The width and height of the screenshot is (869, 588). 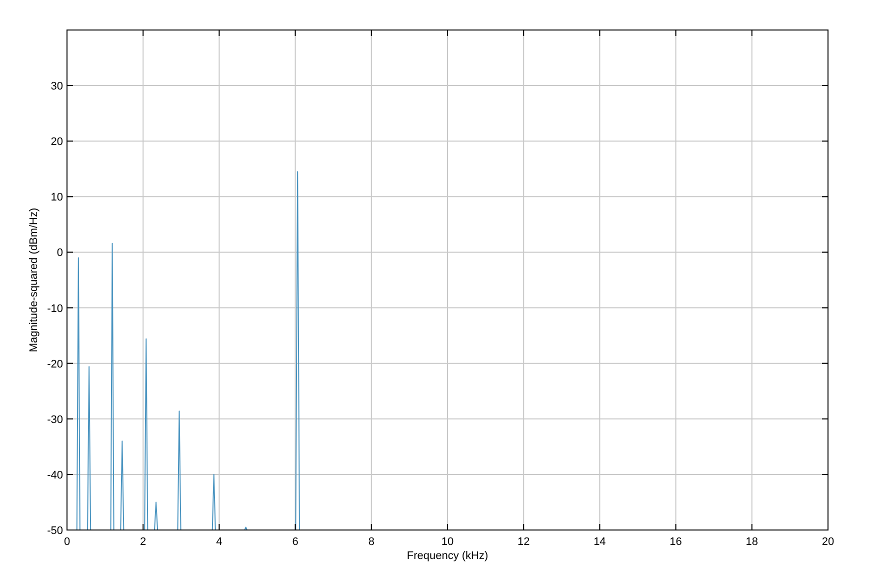 I want to click on x-tick-label: 0, so click(x=67, y=542).